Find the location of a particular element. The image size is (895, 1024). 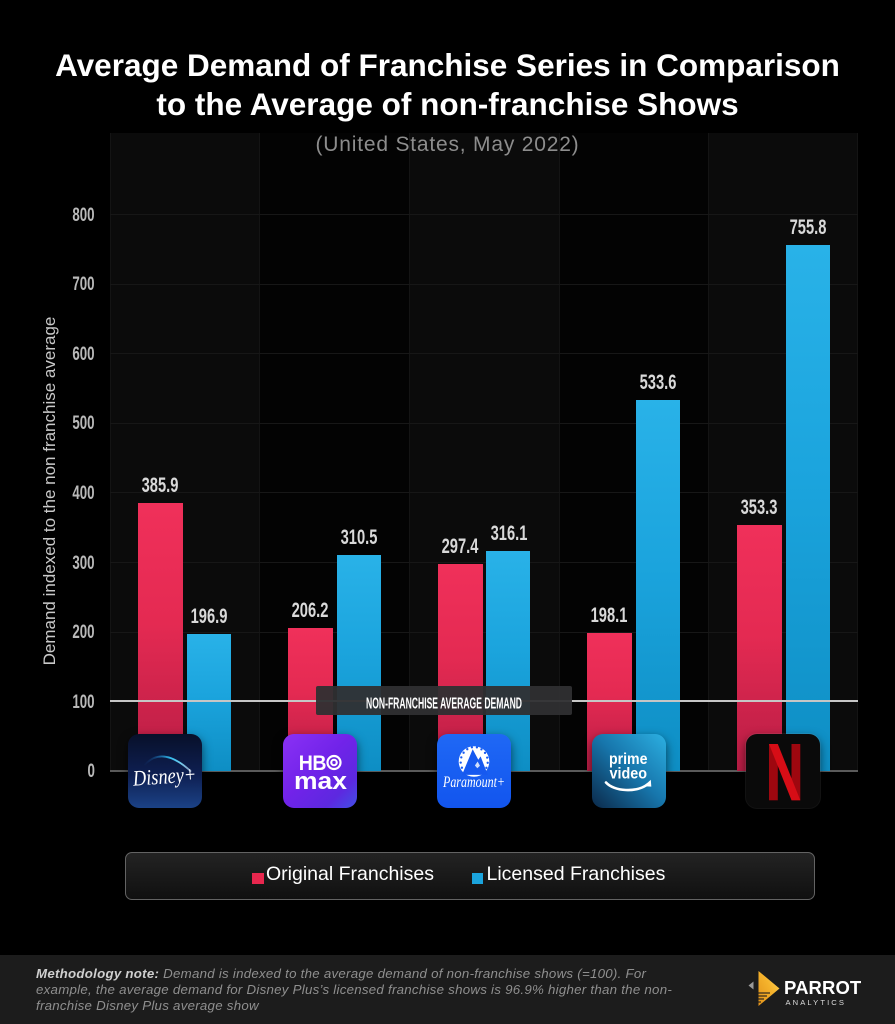

svg-text: Paramount+ is located at coordinates (473, 782).